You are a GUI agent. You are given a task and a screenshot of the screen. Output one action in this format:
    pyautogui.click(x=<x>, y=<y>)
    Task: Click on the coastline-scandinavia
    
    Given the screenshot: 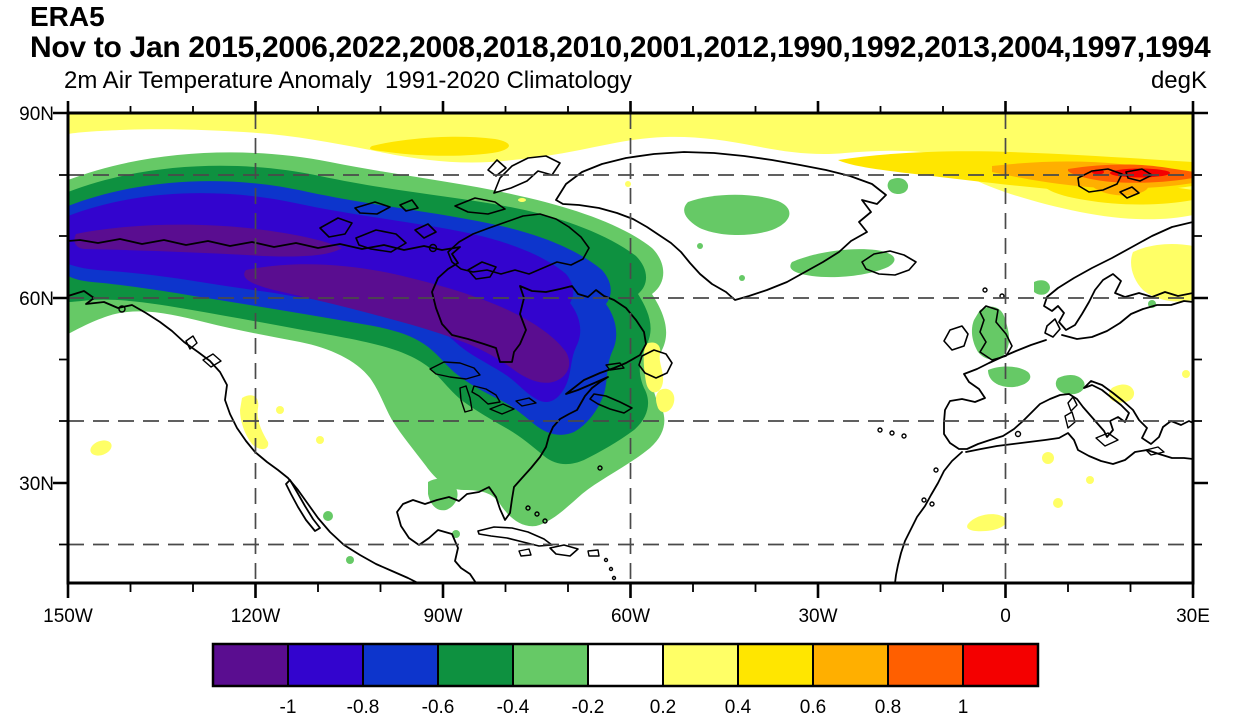 What is the action you would take?
    pyautogui.click(x=1118, y=276)
    